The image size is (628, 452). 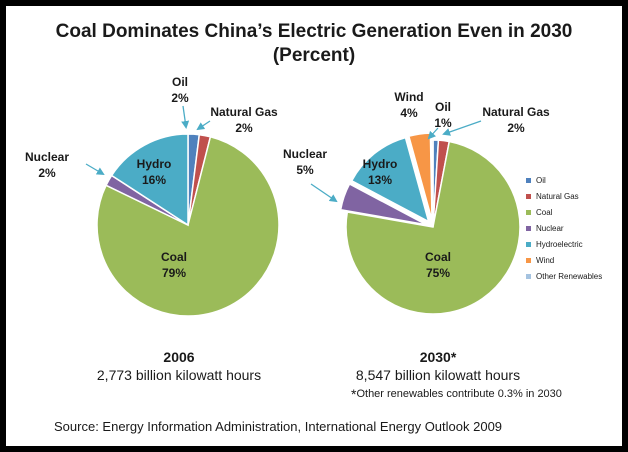 I want to click on footnote-star: *, so click(x=354, y=394).